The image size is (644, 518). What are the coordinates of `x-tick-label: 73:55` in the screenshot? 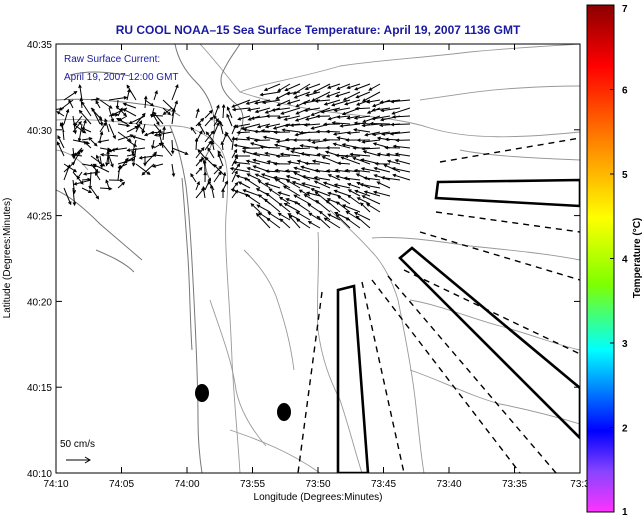 It's located at (252, 484).